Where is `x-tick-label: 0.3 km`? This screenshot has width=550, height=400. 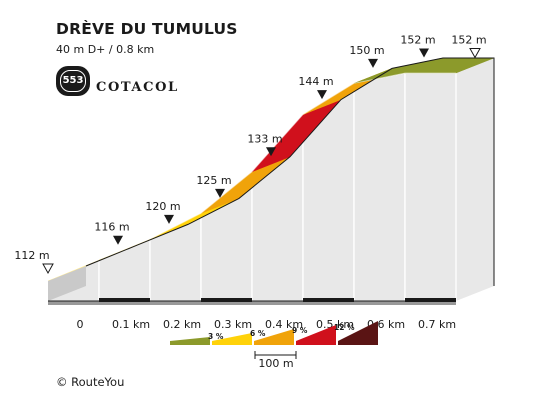
x-tick-label: 0.3 km is located at coordinates (233, 324).